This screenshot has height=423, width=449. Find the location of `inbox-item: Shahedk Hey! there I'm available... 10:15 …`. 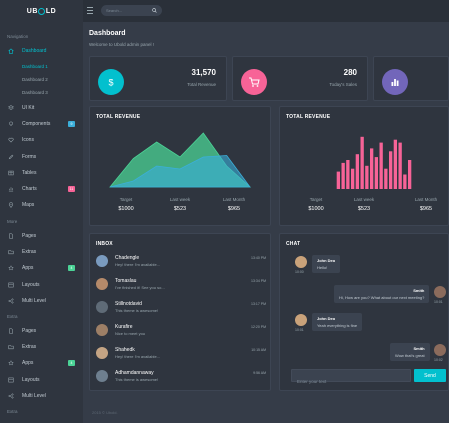

inbox-item: Shahedk Hey! there I'm available... 10:15 … is located at coordinates (181, 355).